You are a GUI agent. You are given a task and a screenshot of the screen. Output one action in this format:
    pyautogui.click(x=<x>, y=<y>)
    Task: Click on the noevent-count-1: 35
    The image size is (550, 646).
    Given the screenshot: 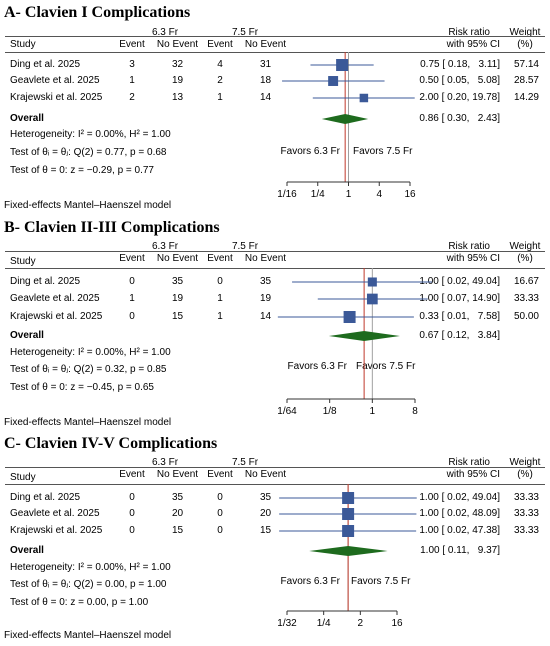 What is the action you would take?
    pyautogui.click(x=177, y=281)
    